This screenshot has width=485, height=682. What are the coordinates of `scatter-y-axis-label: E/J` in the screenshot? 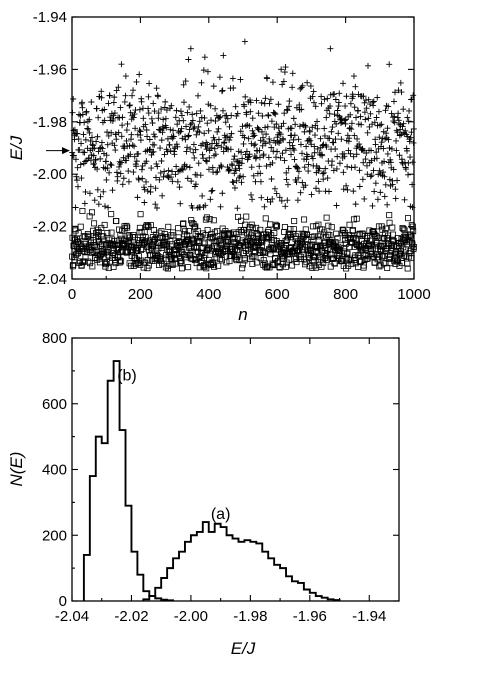 It's located at (16, 147).